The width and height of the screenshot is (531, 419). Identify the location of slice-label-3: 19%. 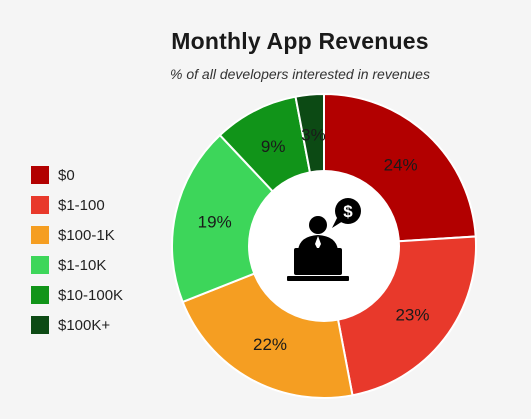
(215, 222).